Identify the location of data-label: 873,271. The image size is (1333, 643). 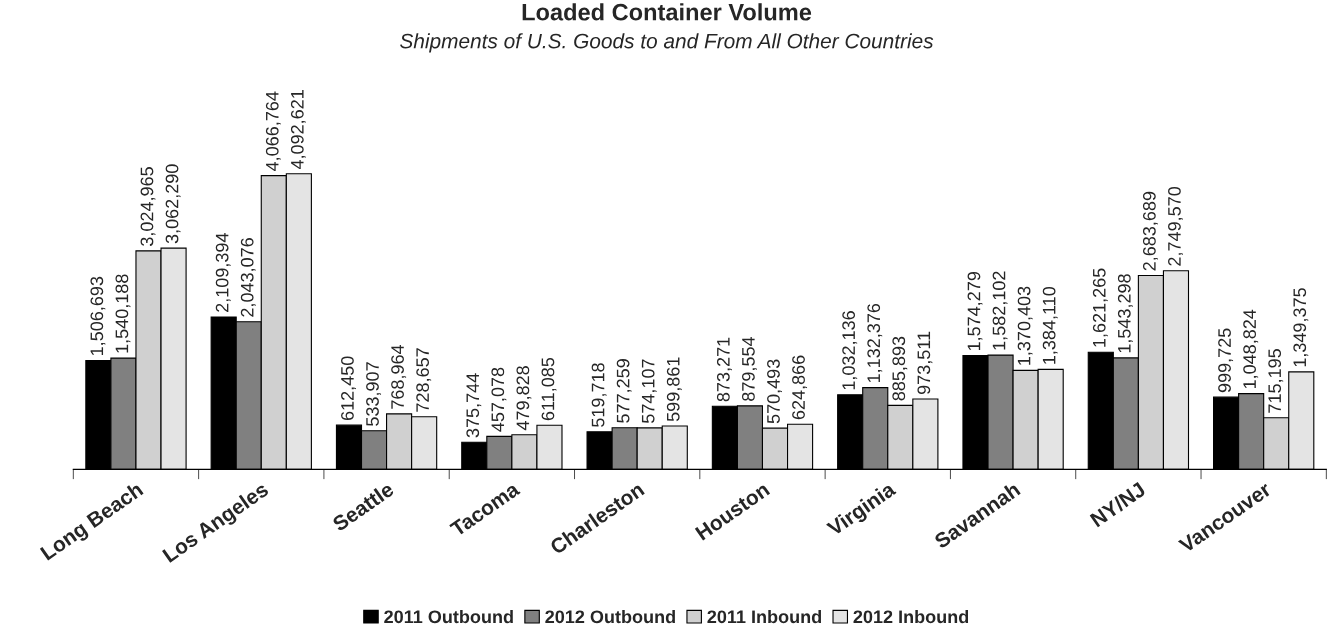
(724, 369).